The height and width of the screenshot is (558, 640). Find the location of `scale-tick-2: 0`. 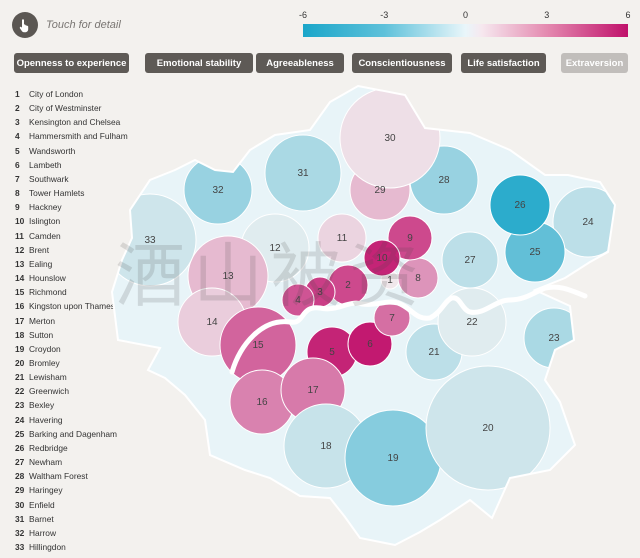

scale-tick-2: 0 is located at coordinates (465, 15).